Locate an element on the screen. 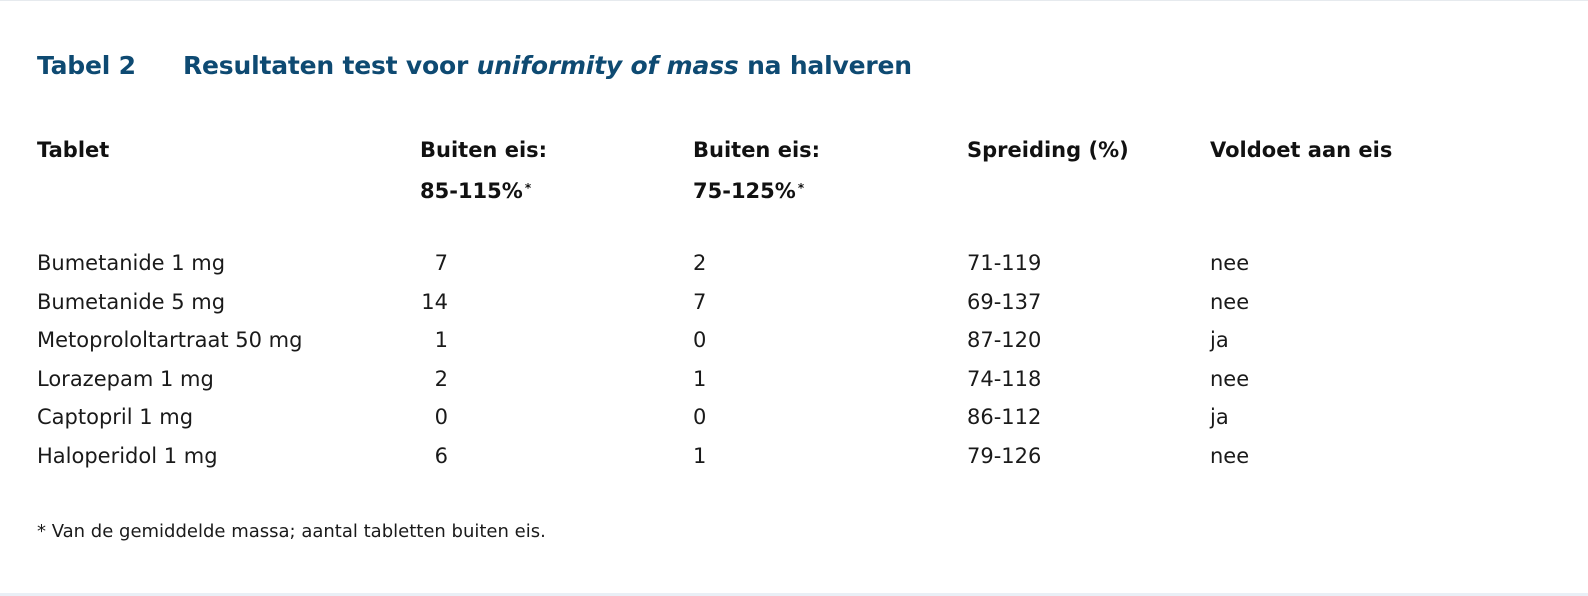  cell-spreiding: 79-126 is located at coordinates (1004, 455).